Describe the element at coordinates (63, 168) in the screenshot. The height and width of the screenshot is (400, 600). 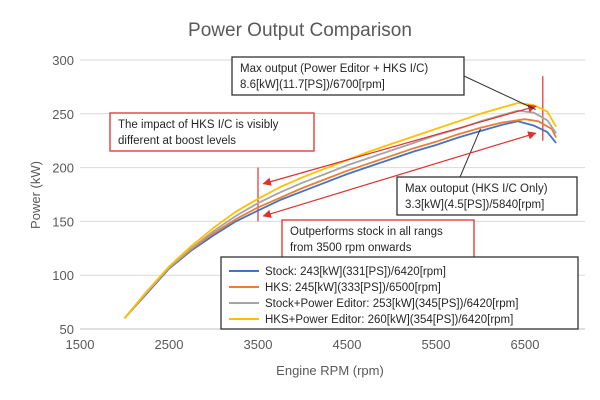
I see `y-tick-label: 200` at that location.